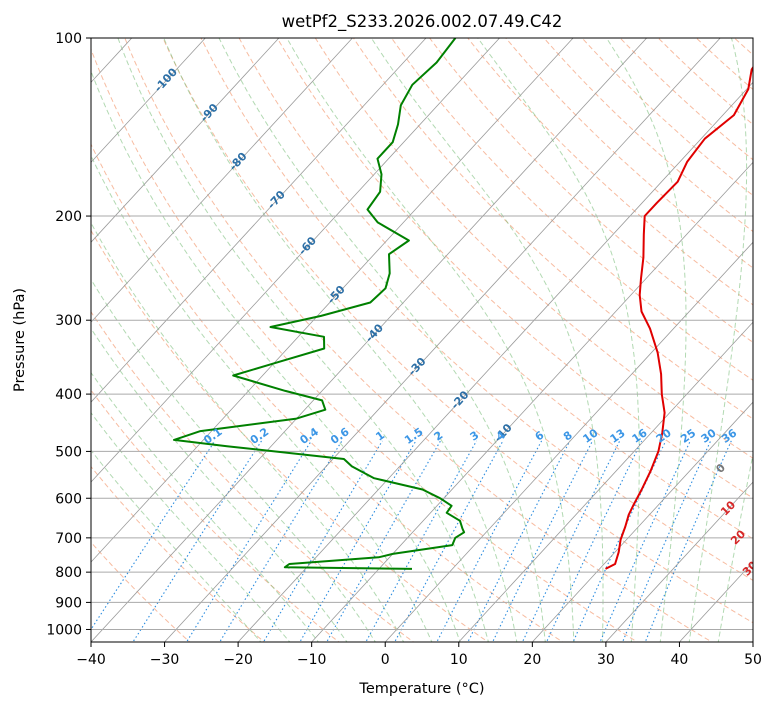 This screenshot has height=708, width=775. What do you see at coordinates (238, 660) in the screenshot?
I see `x-tick-label: −20` at bounding box center [238, 660].